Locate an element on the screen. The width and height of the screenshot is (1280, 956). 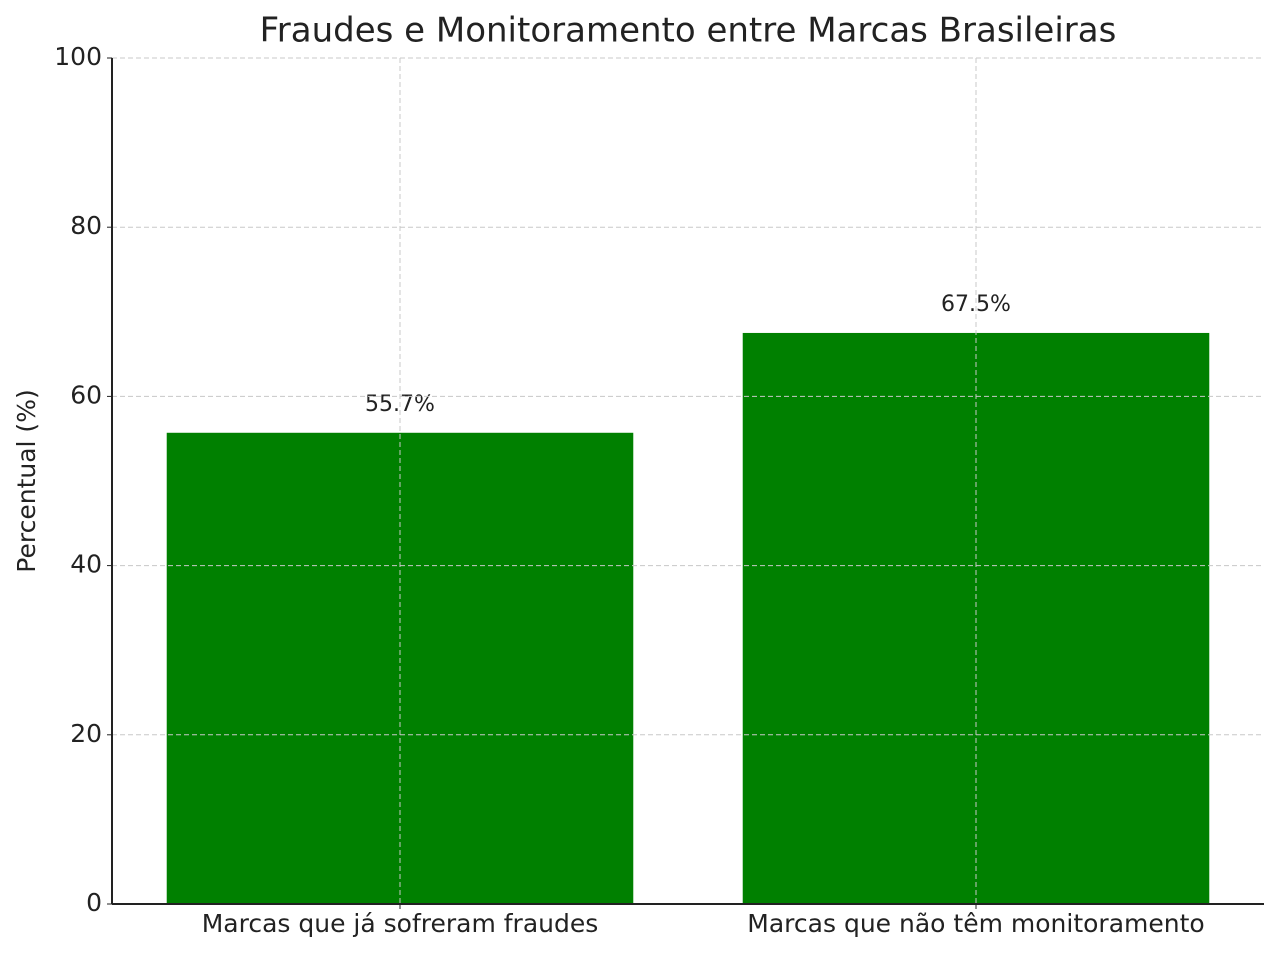
y-tick-label: 20 is located at coordinates (86, 733).